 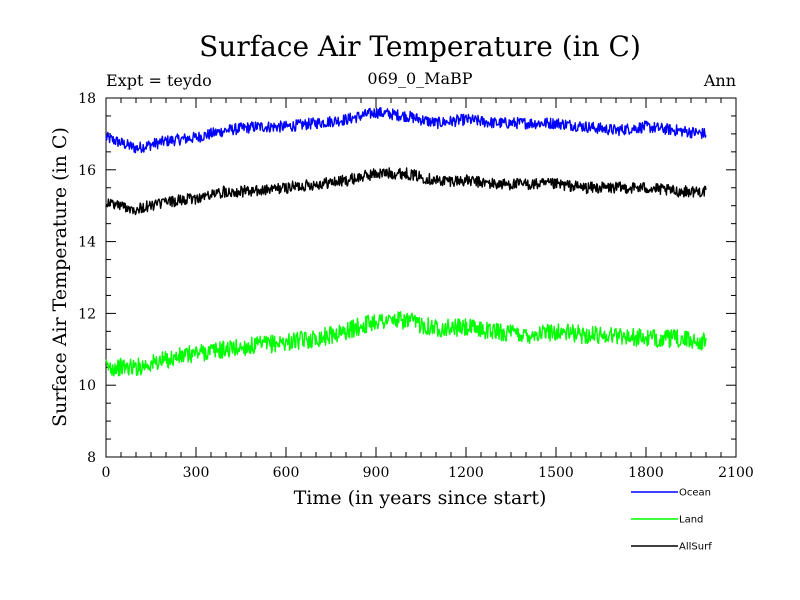 What do you see at coordinates (406, 191) in the screenshot?
I see `series-line-allsurf` at bounding box center [406, 191].